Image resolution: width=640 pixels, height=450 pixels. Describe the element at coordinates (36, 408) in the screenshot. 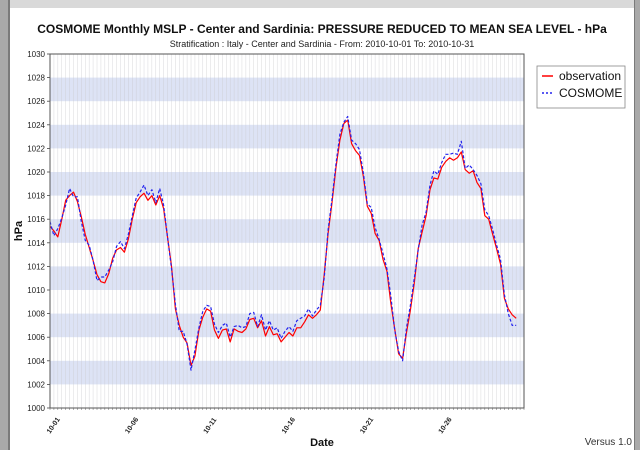

I see `y-tick-label: 1000` at that location.